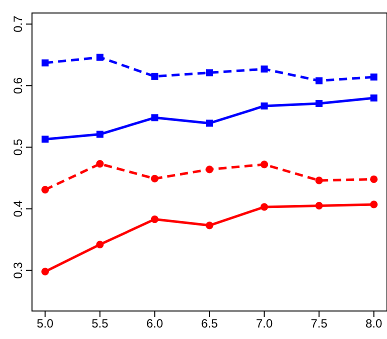 The image size is (387, 339). What do you see at coordinates (319, 323) in the screenshot?
I see `x-tick-label: 7.5` at bounding box center [319, 323].